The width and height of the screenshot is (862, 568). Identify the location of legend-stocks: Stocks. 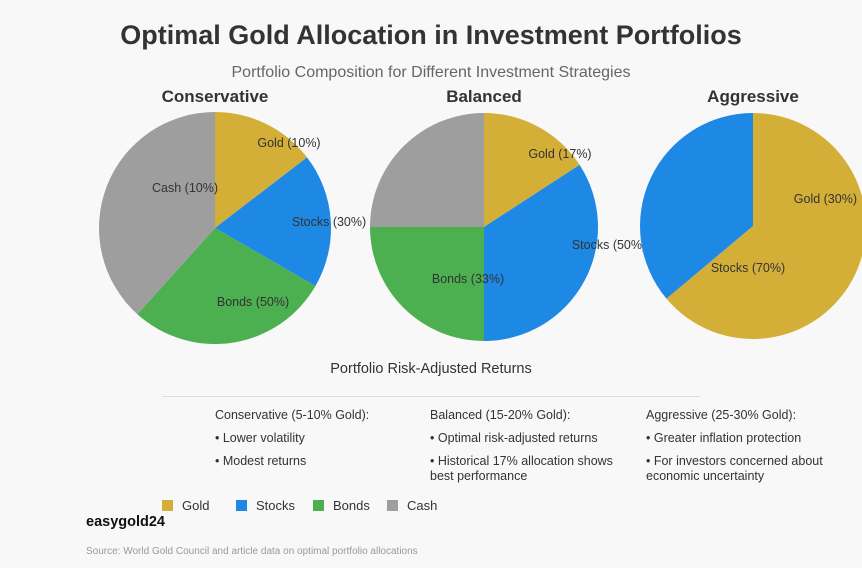
(265, 505).